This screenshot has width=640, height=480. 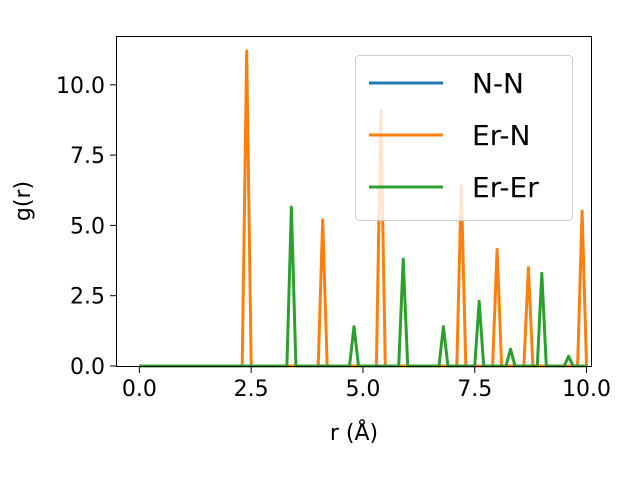 I want to click on x-axis-title: r (Å), so click(x=354, y=432).